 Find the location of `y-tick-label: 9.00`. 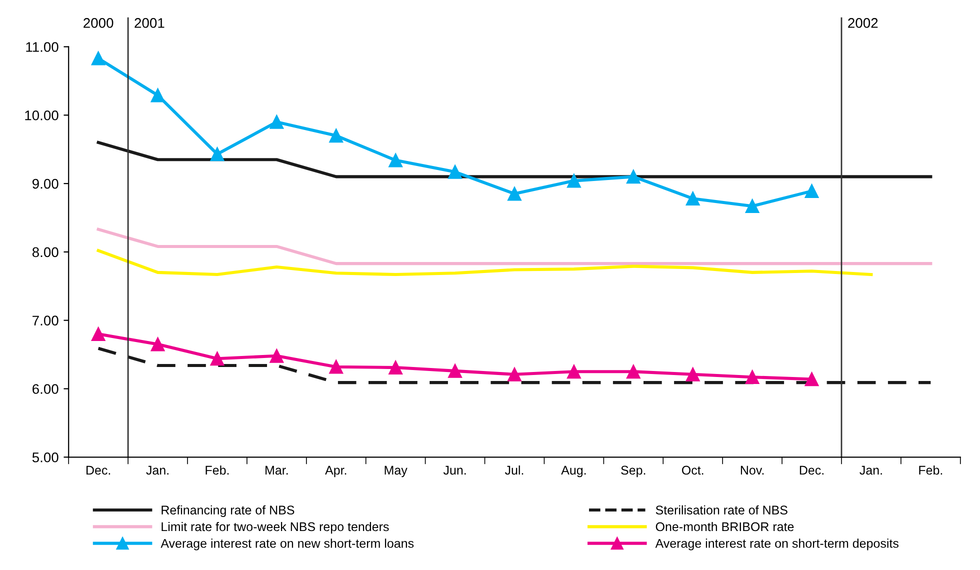

y-tick-label: 9.00 is located at coordinates (45, 183).